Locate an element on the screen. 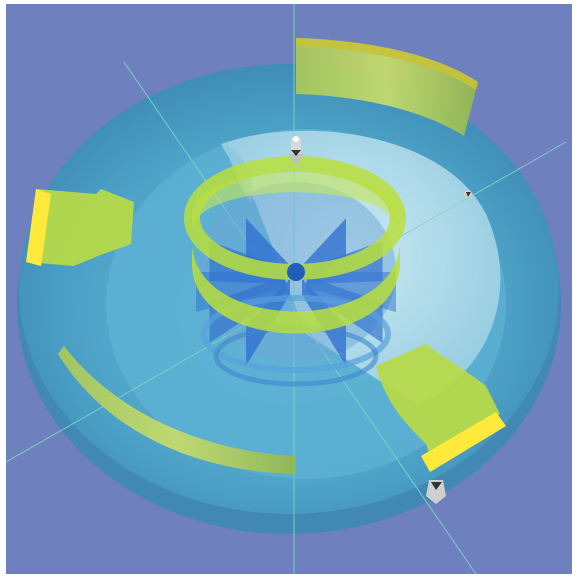  cylinder-lower-ring is located at coordinates (296, 334).